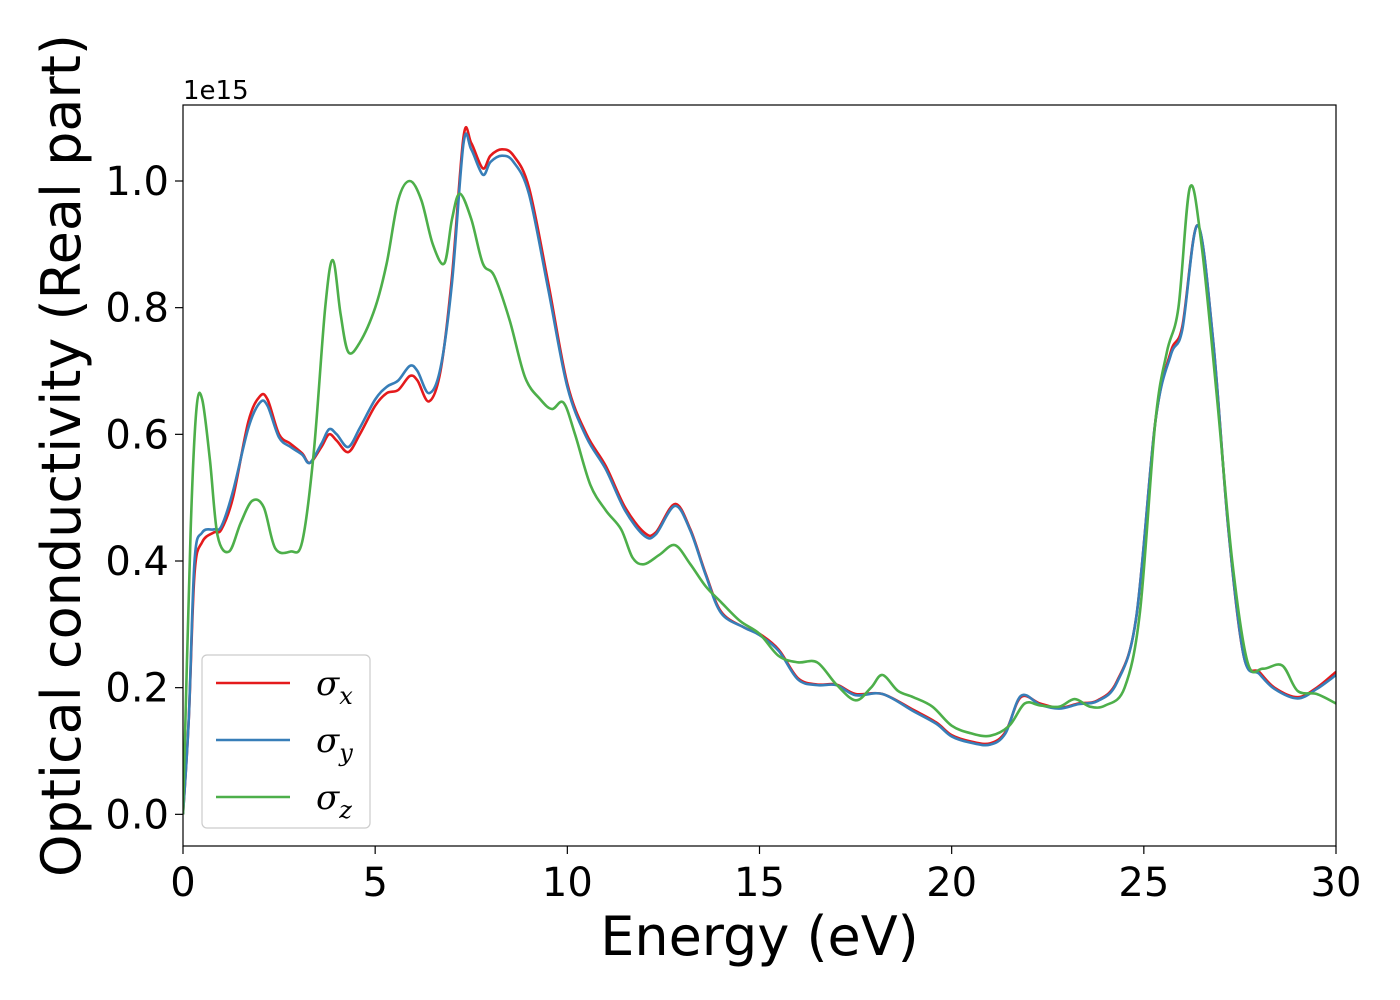  I want to click on y-tick-label: 0.2, so click(137, 689).